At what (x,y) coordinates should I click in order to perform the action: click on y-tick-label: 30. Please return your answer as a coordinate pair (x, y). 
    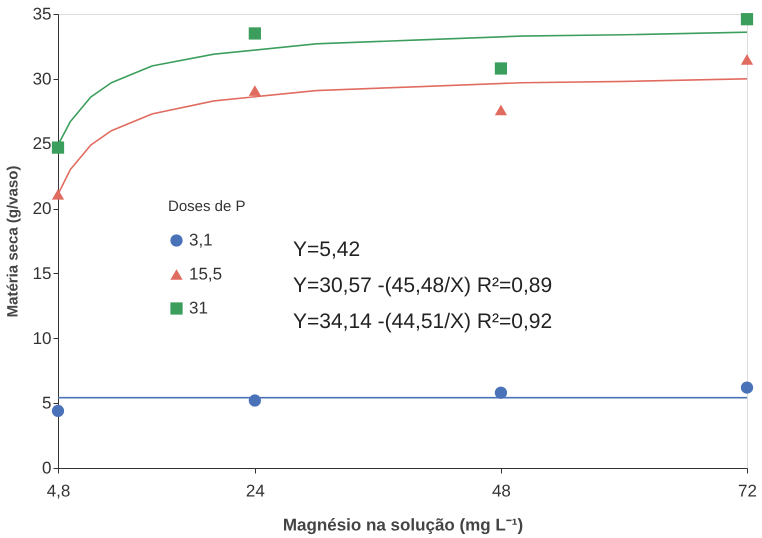
    Looking at the image, I should click on (42, 78).